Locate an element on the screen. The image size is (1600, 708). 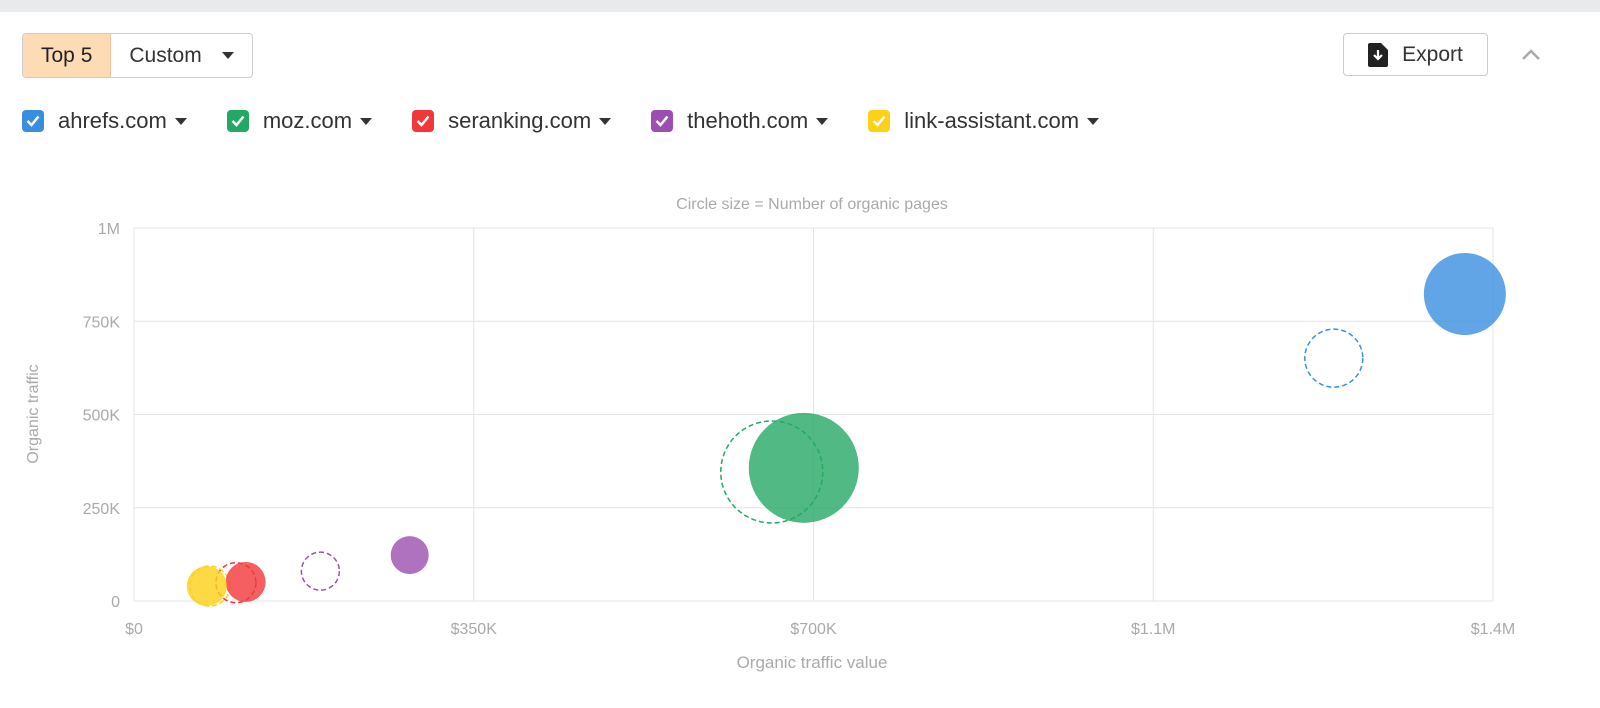
custom-dropdown: Custom is located at coordinates (181, 55).